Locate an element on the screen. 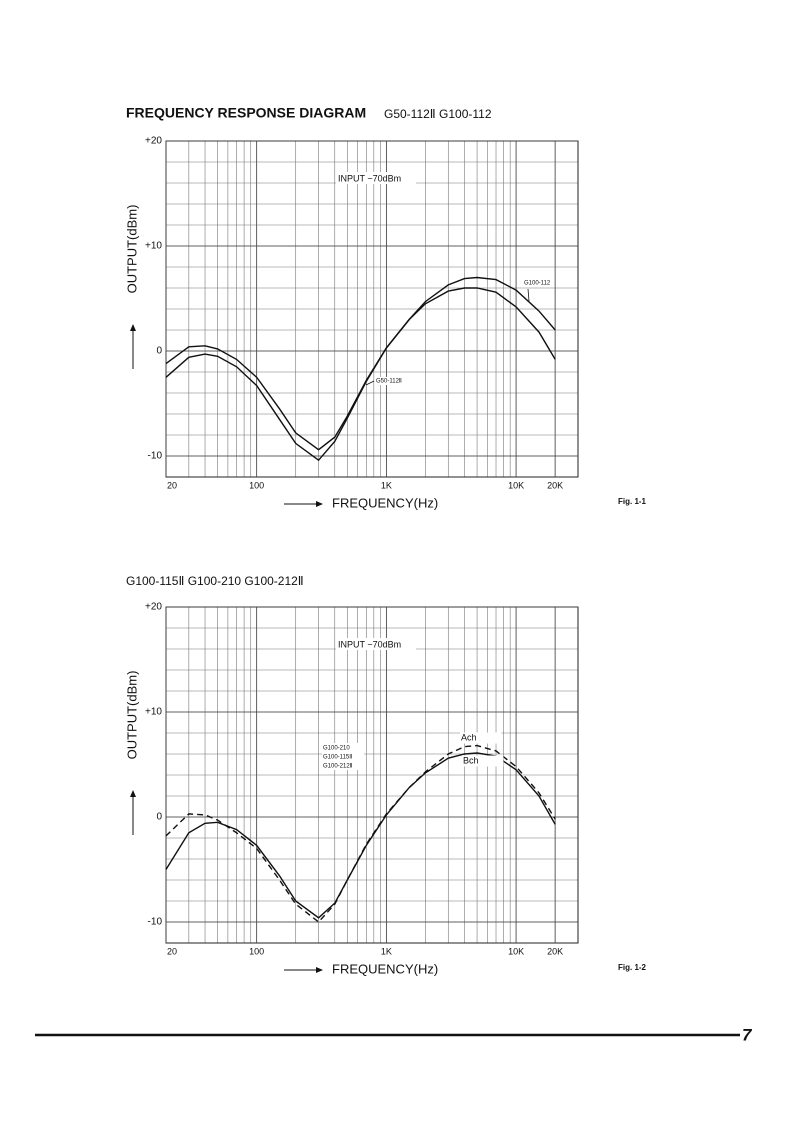 The width and height of the screenshot is (793, 1122). series-label: Ach is located at coordinates (469, 737).